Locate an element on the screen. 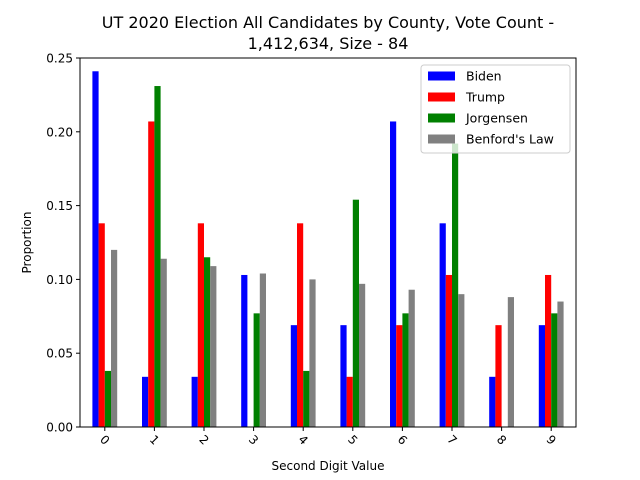 The image size is (640, 480). chart-title-line-2: 1,412,634, Size - 84 is located at coordinates (328, 43).